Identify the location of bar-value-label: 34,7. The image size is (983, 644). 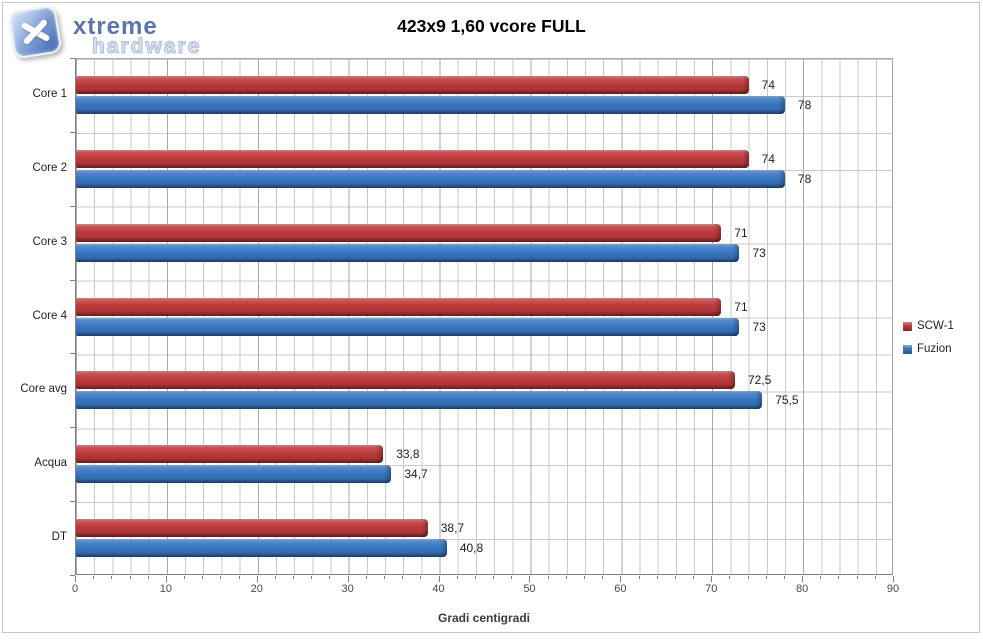
(416, 474).